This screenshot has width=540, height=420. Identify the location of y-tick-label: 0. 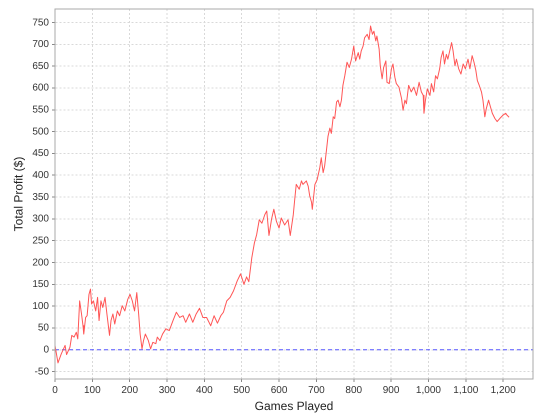
(46, 350).